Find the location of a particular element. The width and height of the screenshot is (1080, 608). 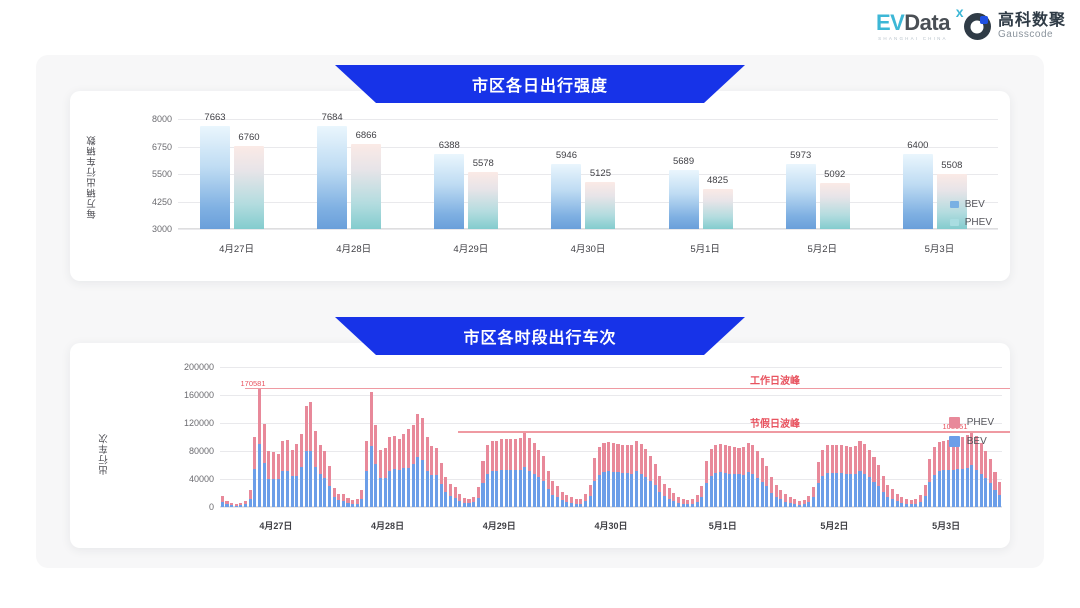

chart1-bar-group: 6388 5578 is located at coordinates (470, 174).